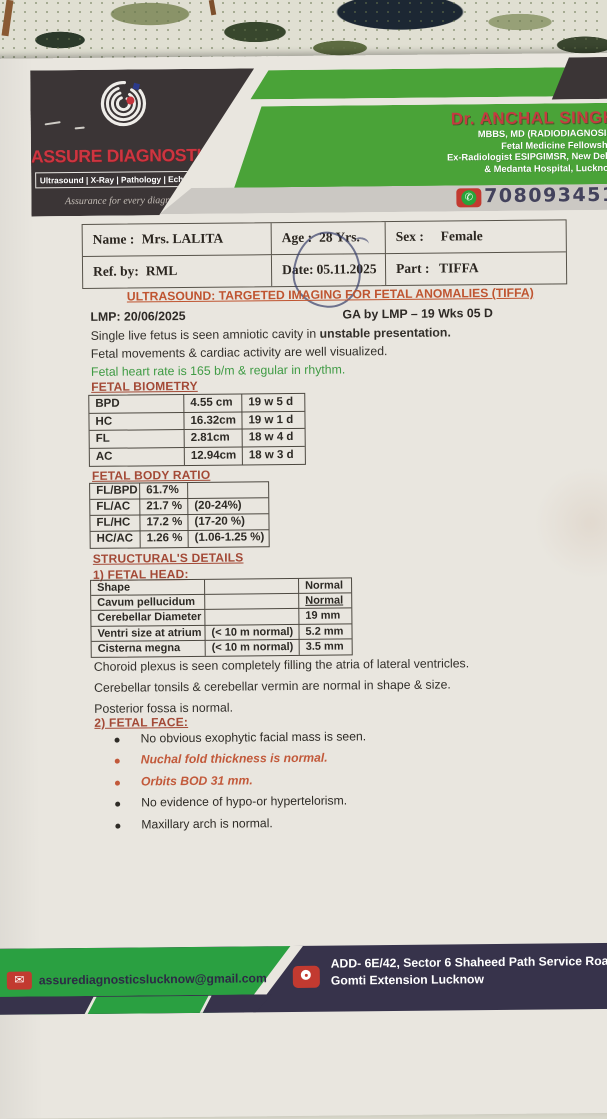 The height and width of the screenshot is (1119, 607). What do you see at coordinates (244, 801) in the screenshot?
I see `face-bullet: No evidence of hypo-or hypertelorism.` at bounding box center [244, 801].